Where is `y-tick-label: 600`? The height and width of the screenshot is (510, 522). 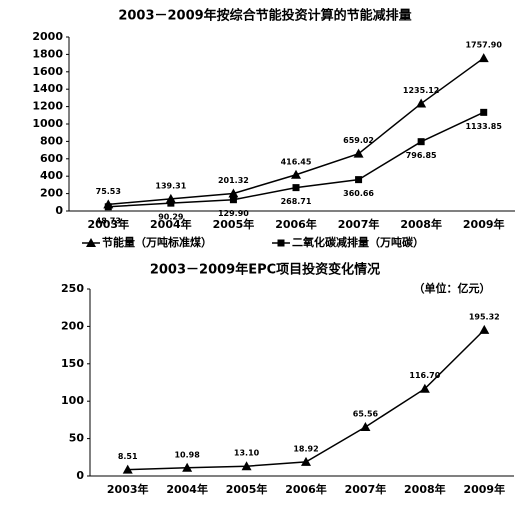 y-tick-label: 600 is located at coordinates (51, 158).